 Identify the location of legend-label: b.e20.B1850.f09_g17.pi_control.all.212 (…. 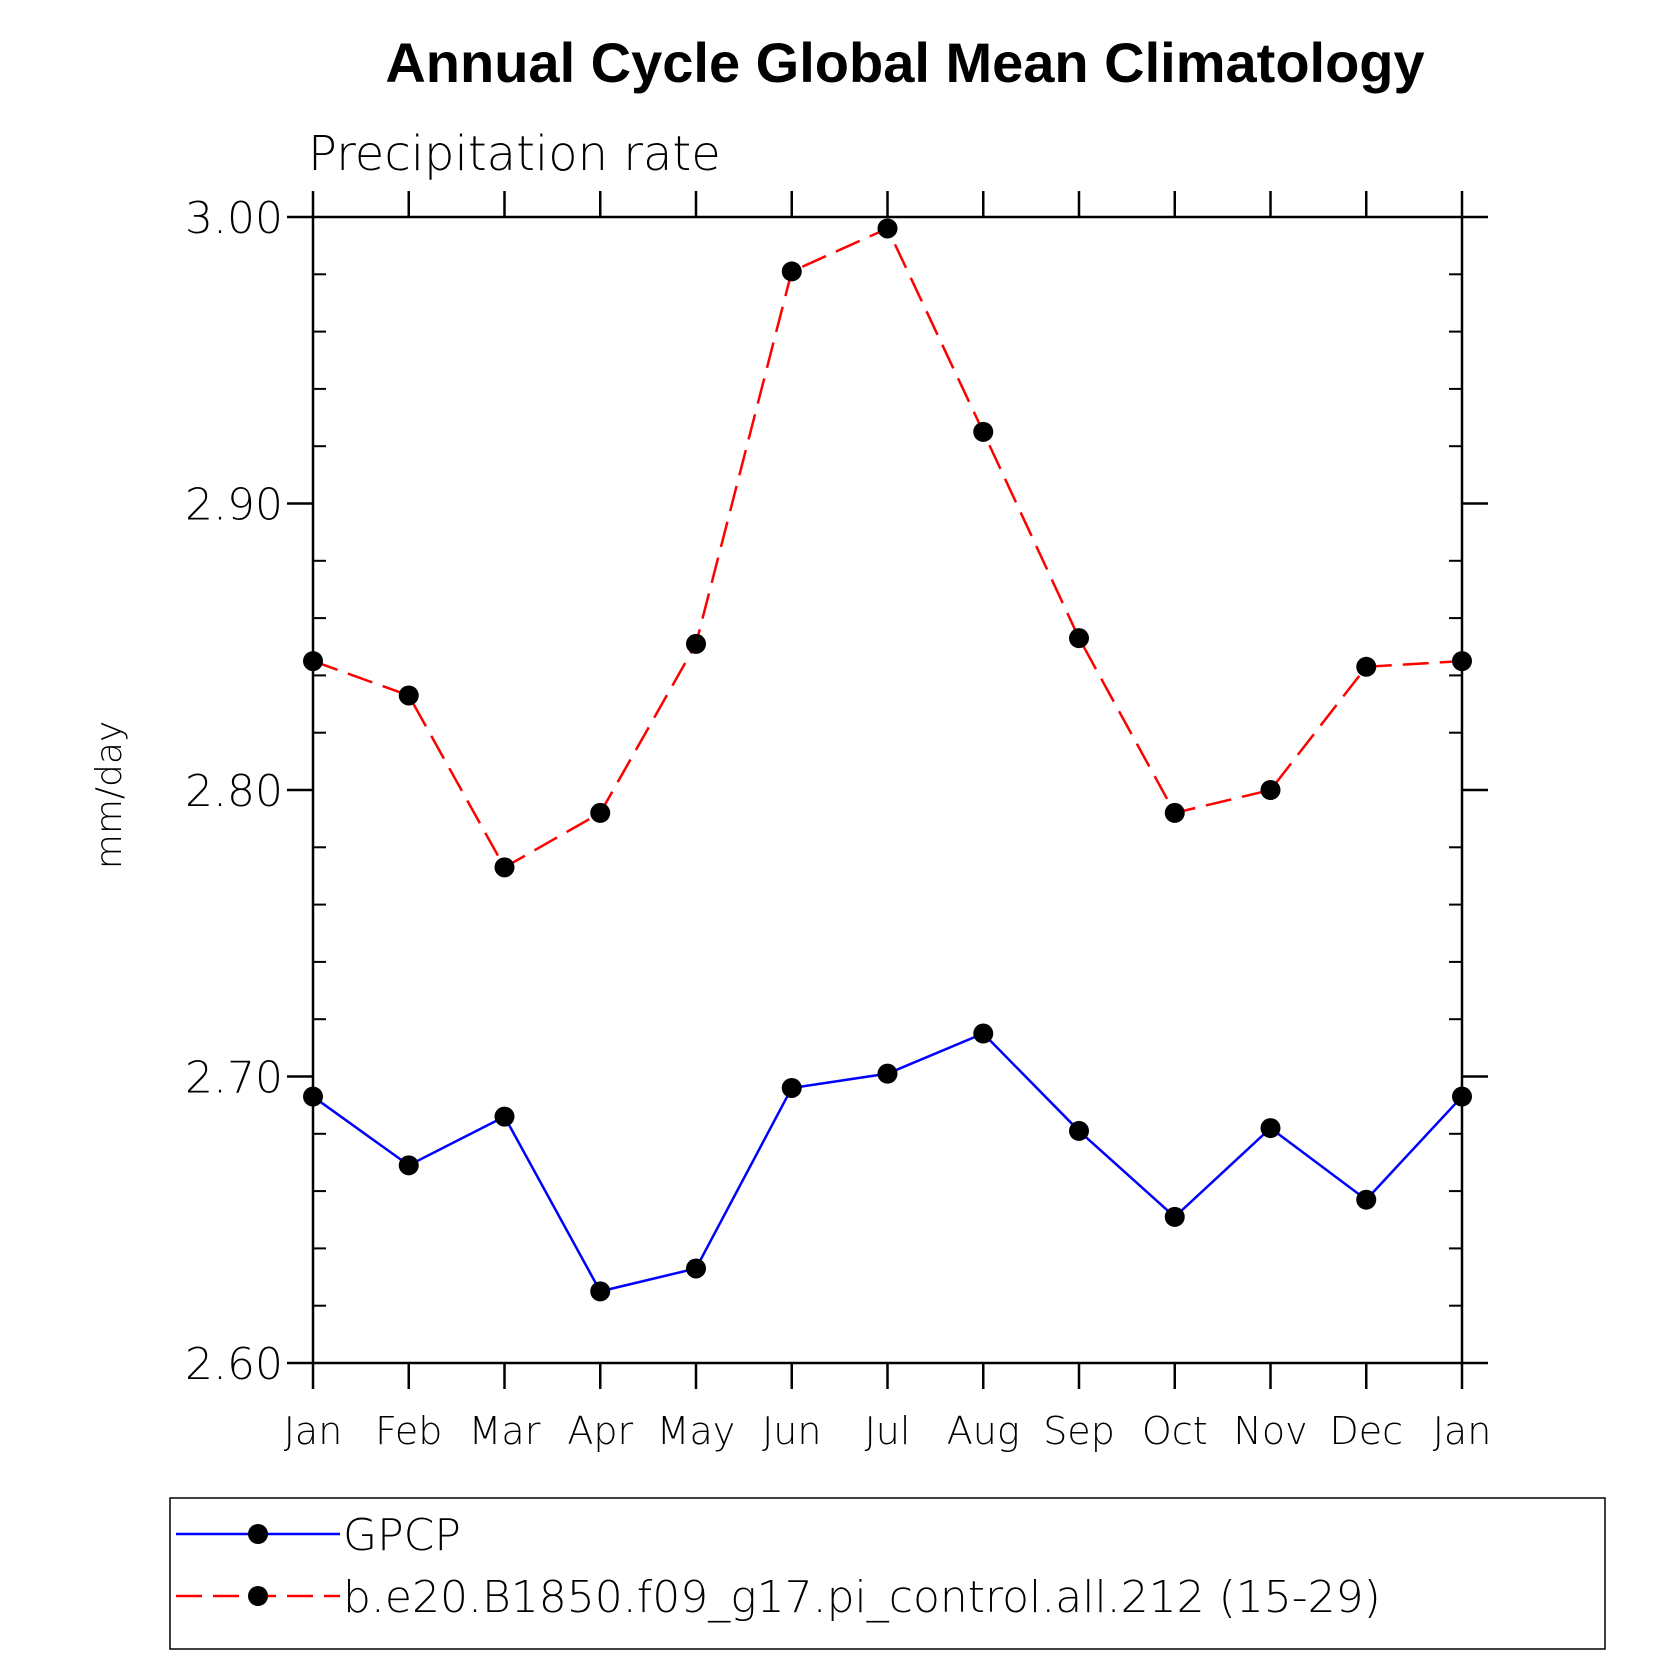
(862, 1597).